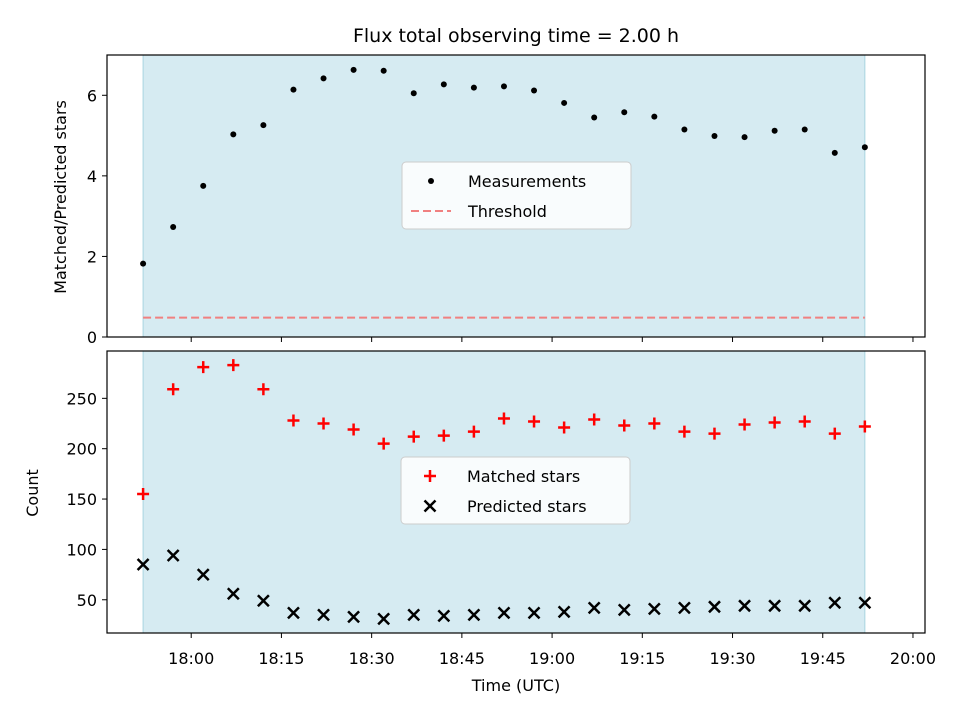 The image size is (960, 720). What do you see at coordinates (430, 506) in the screenshot?
I see `legend-predicted-swatch` at bounding box center [430, 506].